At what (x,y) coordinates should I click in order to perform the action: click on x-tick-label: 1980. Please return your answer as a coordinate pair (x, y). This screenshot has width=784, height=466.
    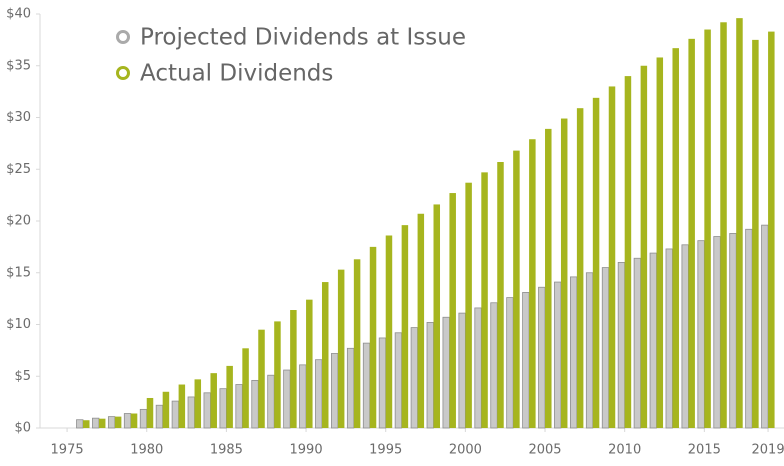
    Looking at the image, I should click on (146, 450).